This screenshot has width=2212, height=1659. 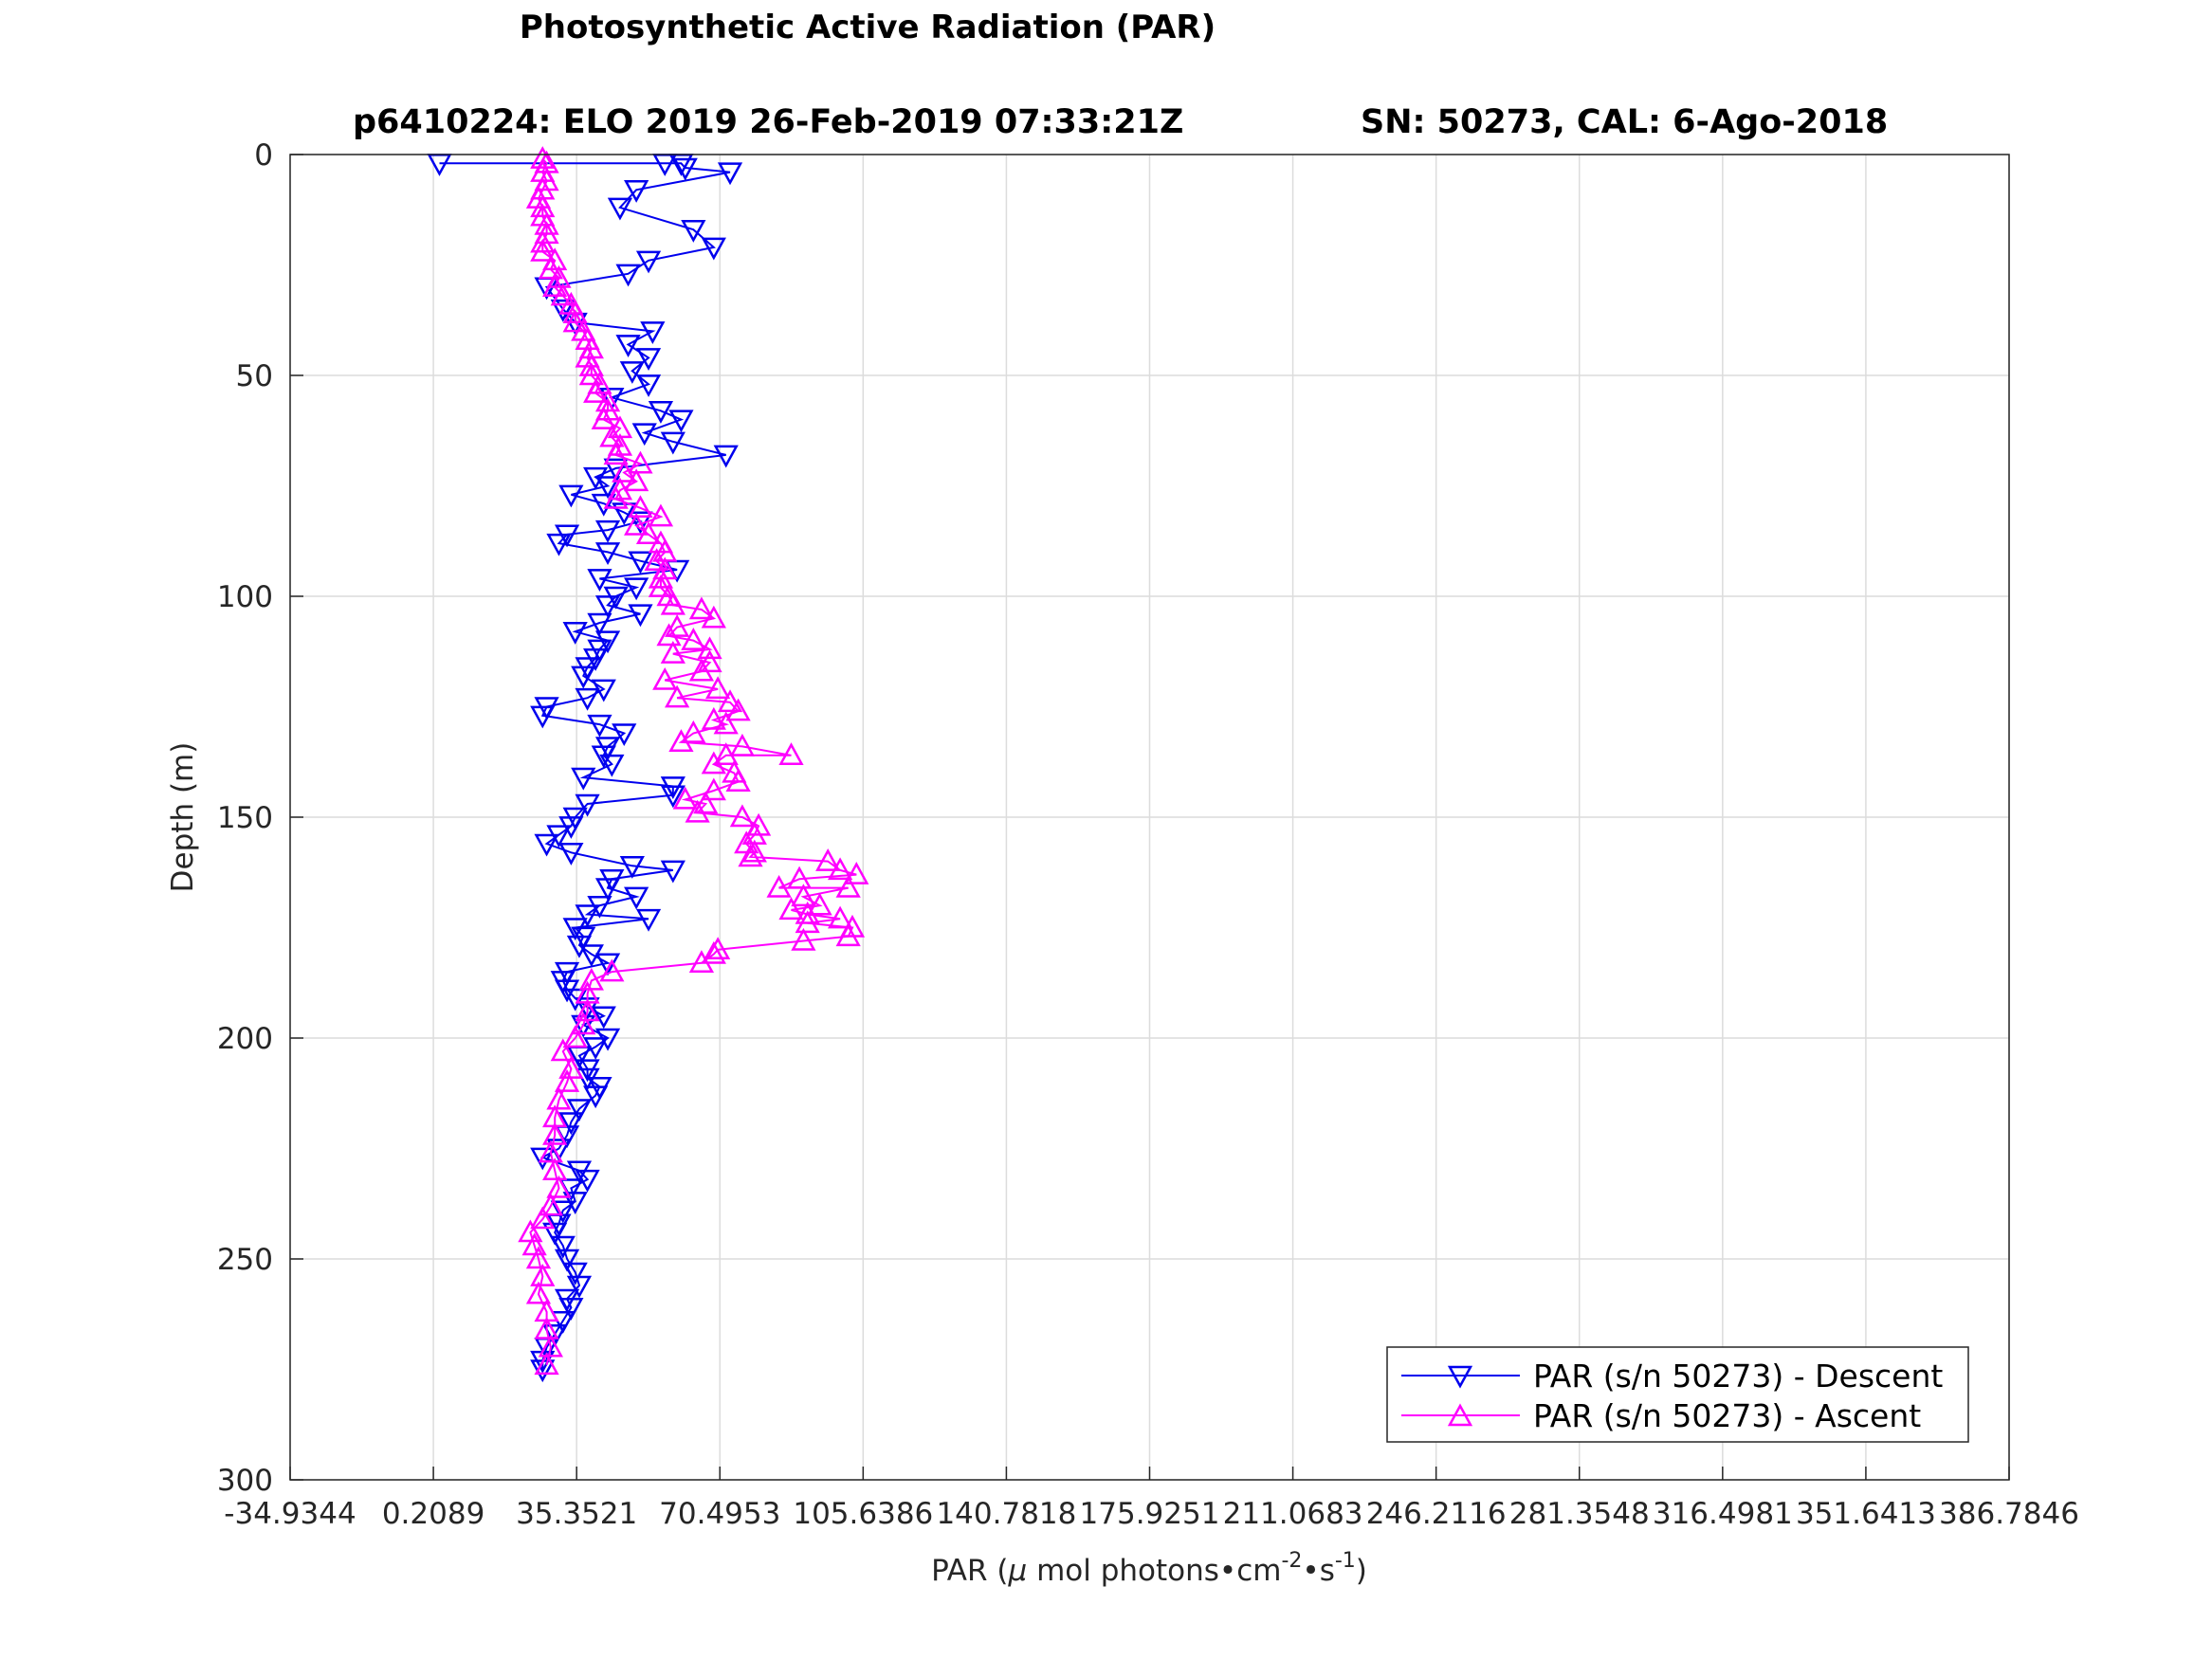 I want to click on x-tick-label: 70.4953, so click(x=719, y=1514).